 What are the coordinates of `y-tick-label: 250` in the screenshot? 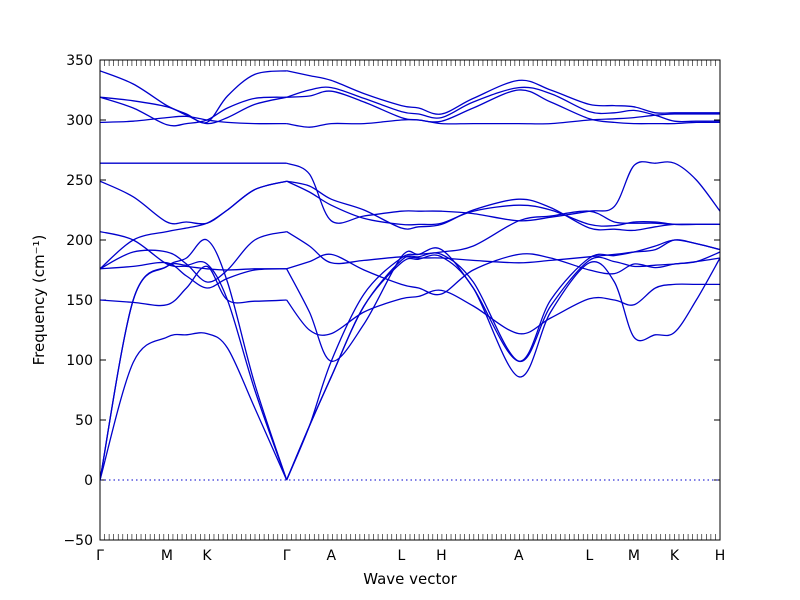 It's located at (79, 181).